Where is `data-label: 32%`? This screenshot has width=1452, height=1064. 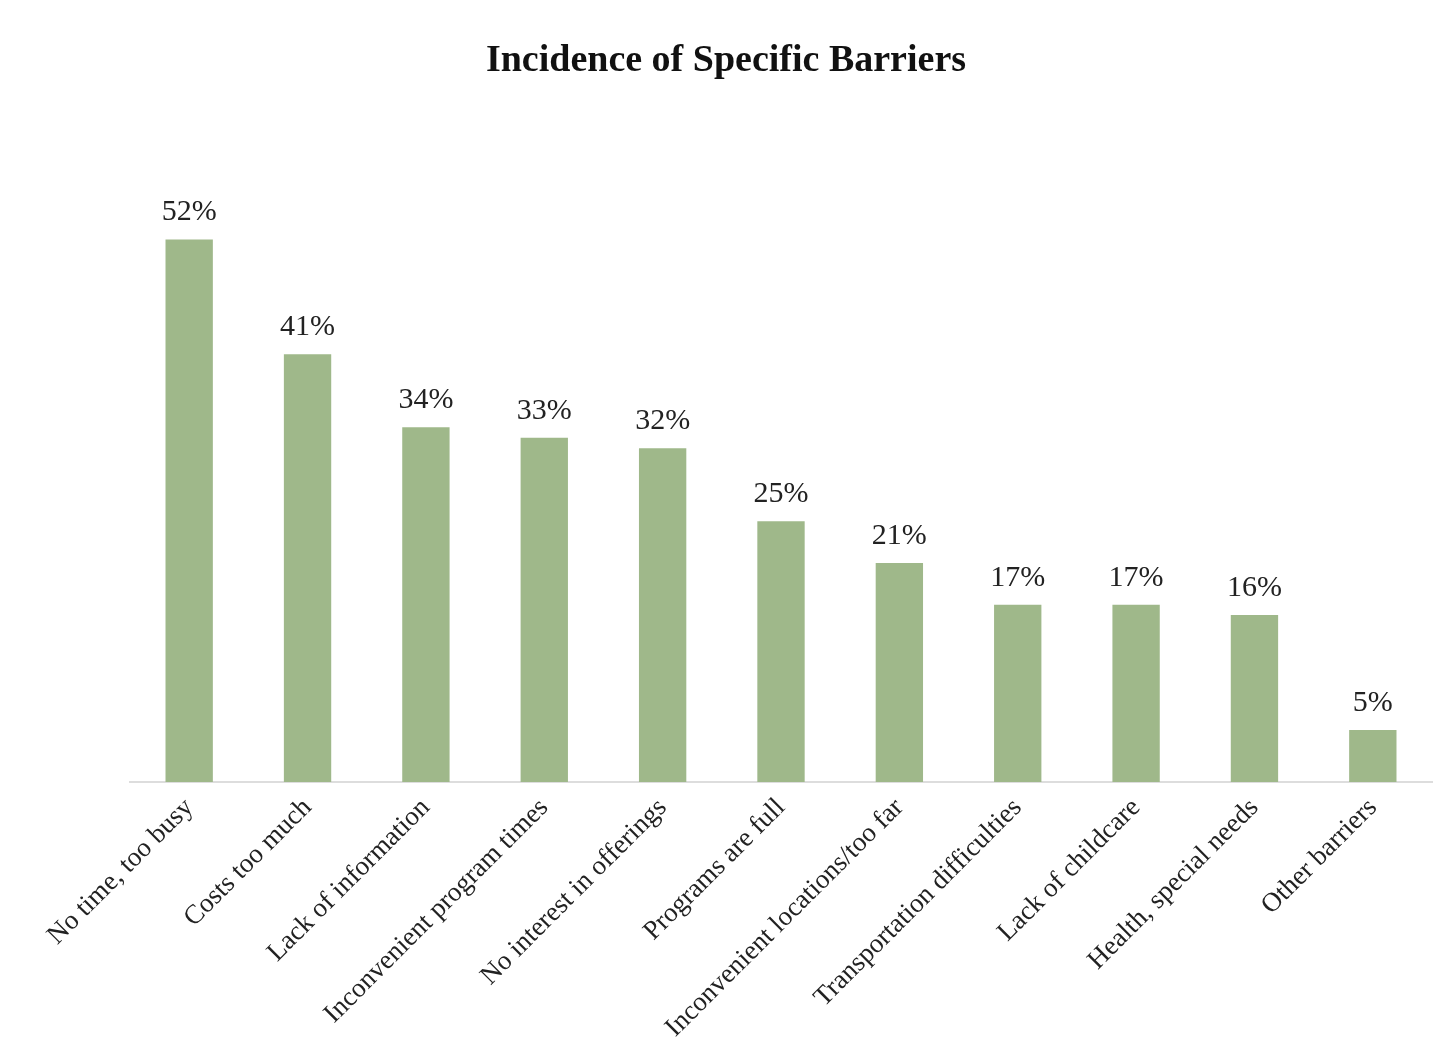
data-label: 32% is located at coordinates (663, 419).